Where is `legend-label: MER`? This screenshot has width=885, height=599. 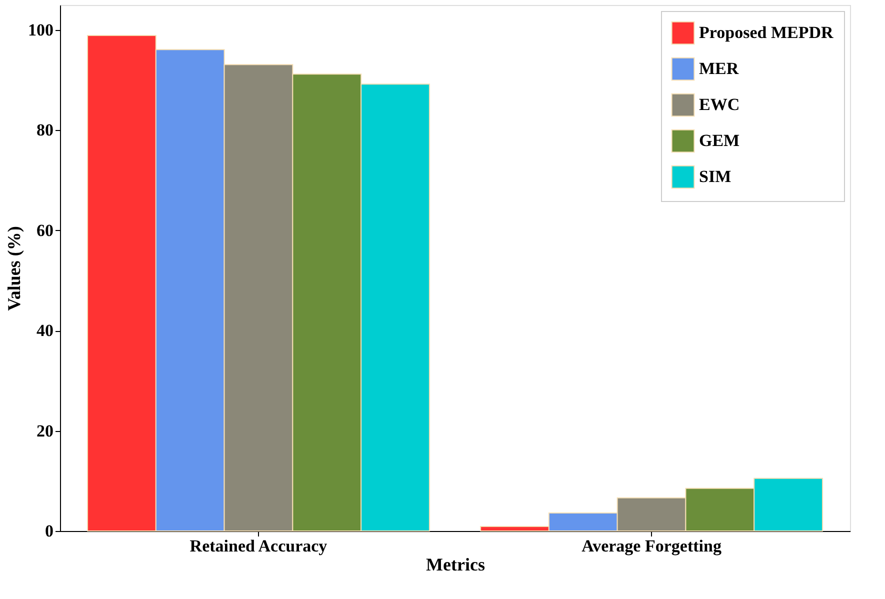
legend-label: MER is located at coordinates (719, 68).